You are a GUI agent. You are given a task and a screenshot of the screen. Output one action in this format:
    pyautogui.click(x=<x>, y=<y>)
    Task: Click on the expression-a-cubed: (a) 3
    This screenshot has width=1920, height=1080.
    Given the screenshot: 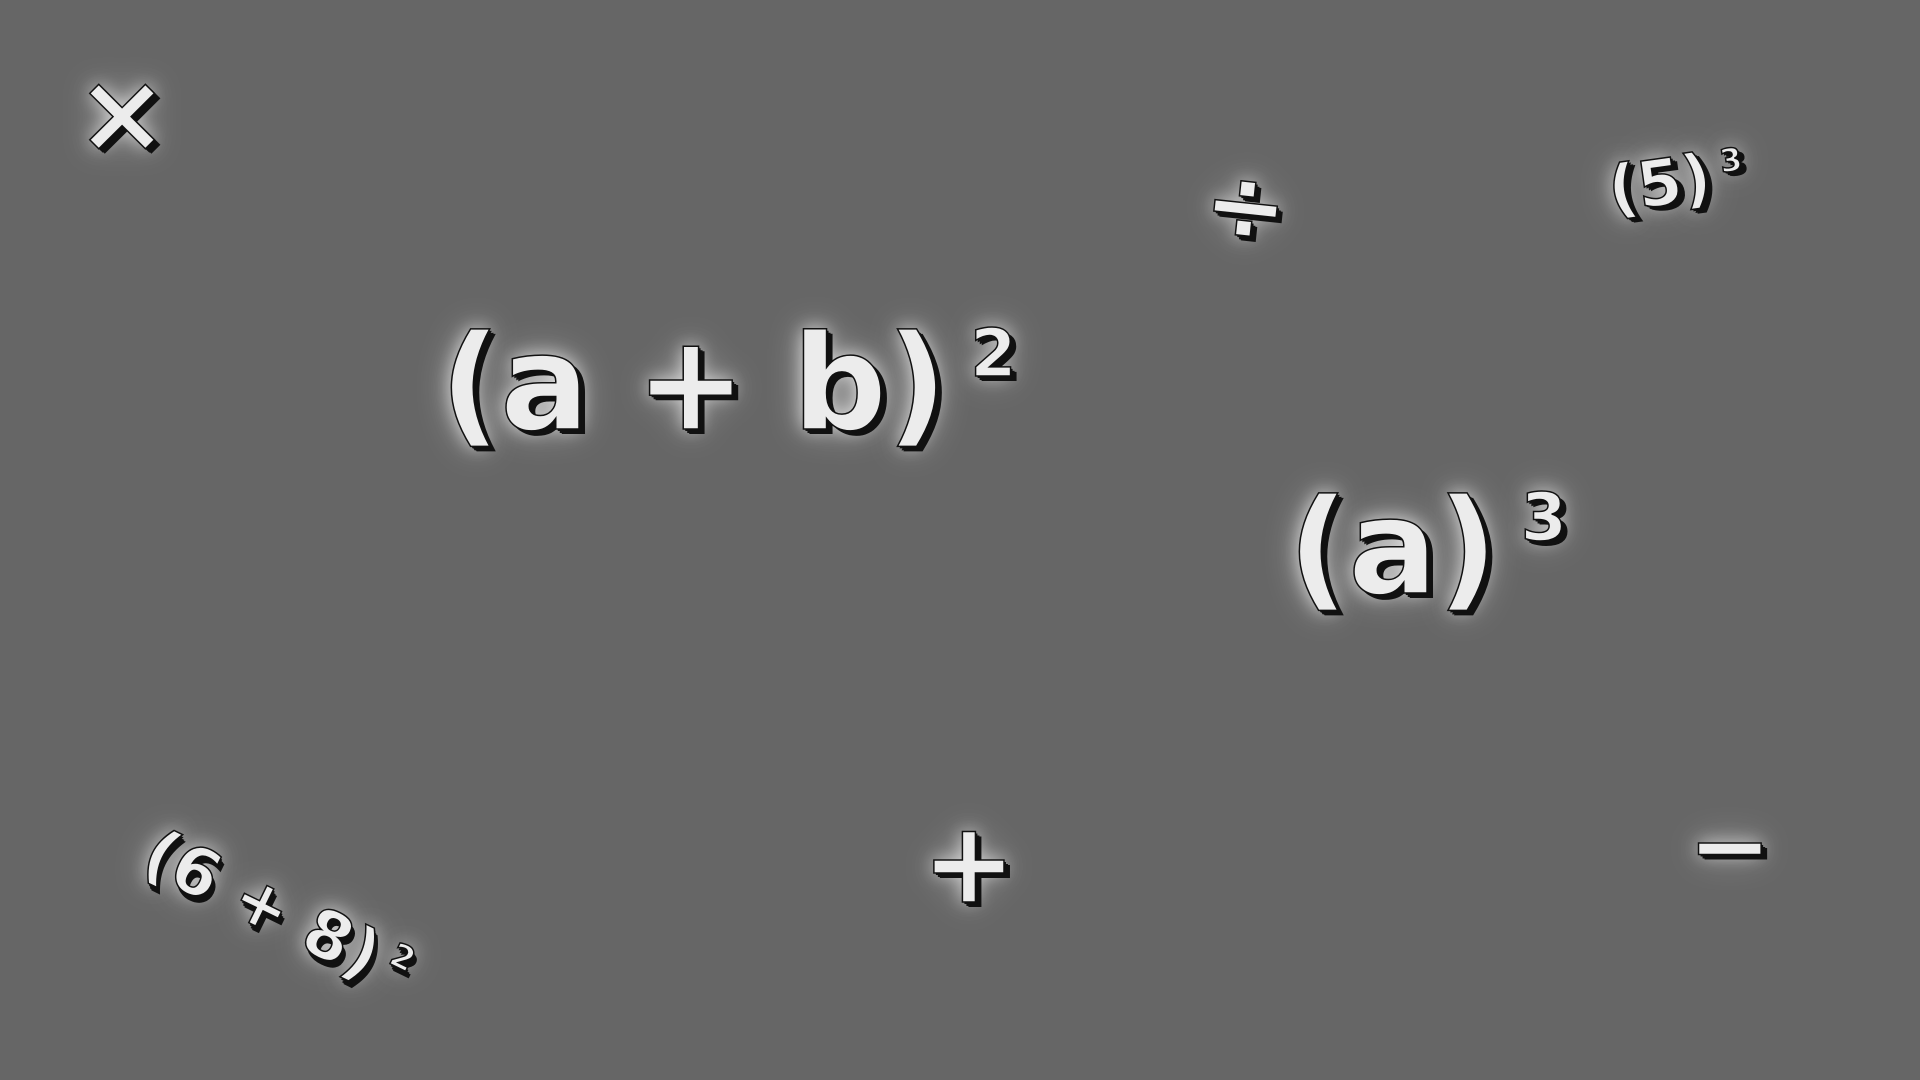 What is the action you would take?
    pyautogui.click(x=1427, y=547)
    